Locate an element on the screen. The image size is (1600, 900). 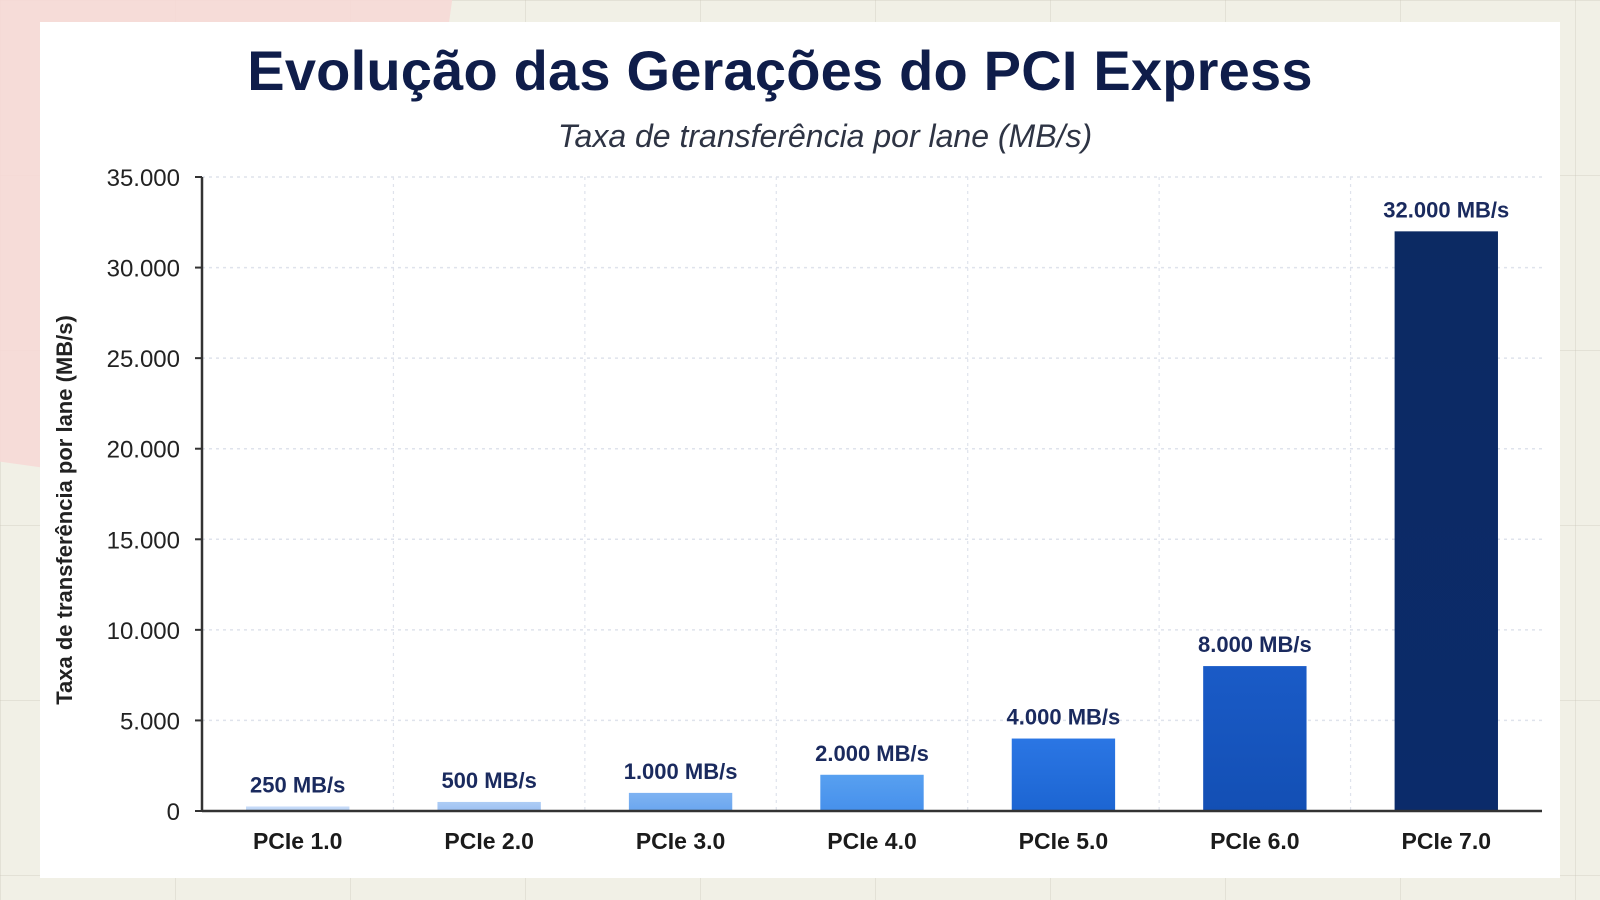
x-tick-label: PCIe 1.0 is located at coordinates (298, 841).